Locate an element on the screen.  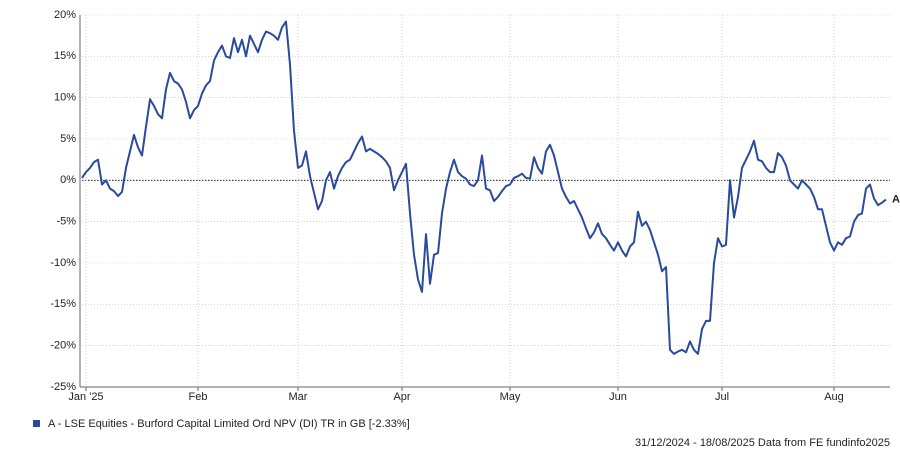
x-tick-label: Jan '25 is located at coordinates (85, 397).